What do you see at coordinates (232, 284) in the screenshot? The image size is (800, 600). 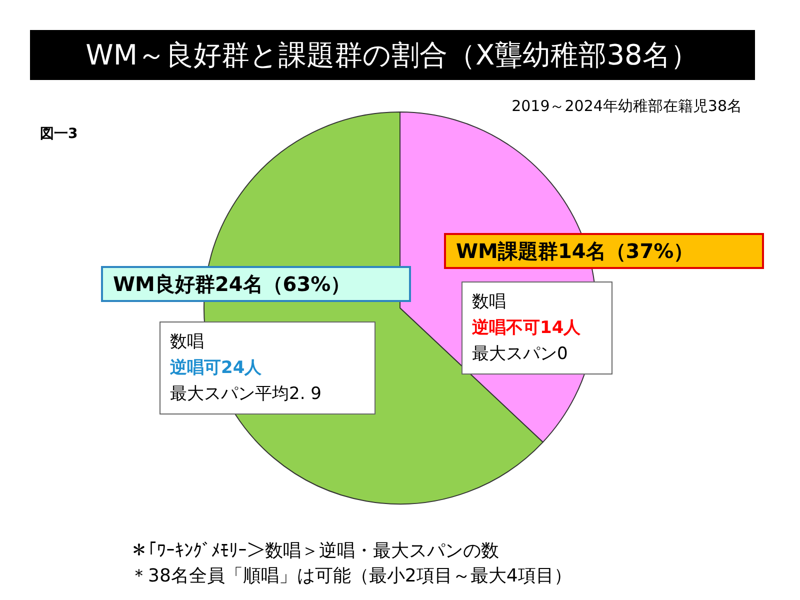 I see `slice-label: WM良好群24名（63%）` at bounding box center [232, 284].